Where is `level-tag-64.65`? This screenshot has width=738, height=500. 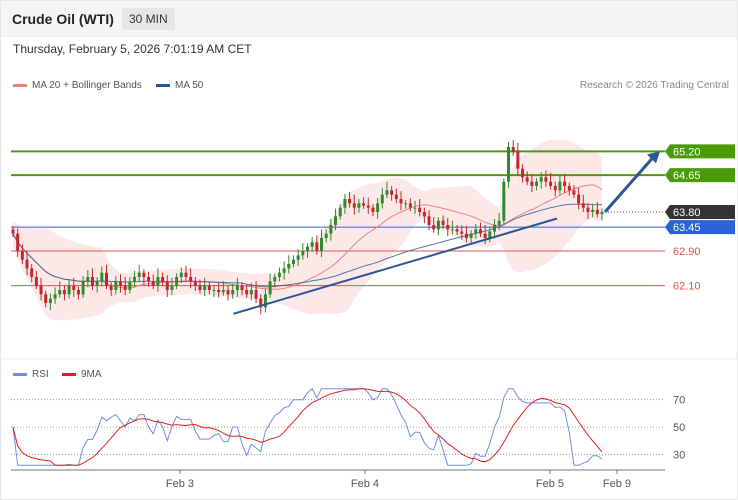 level-tag-64.65 is located at coordinates (700, 175).